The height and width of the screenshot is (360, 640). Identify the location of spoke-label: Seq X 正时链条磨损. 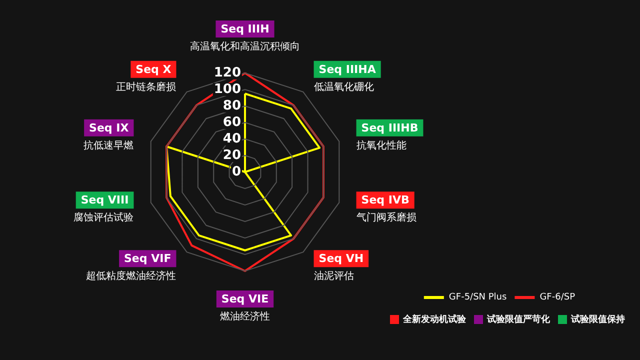
(146, 77).